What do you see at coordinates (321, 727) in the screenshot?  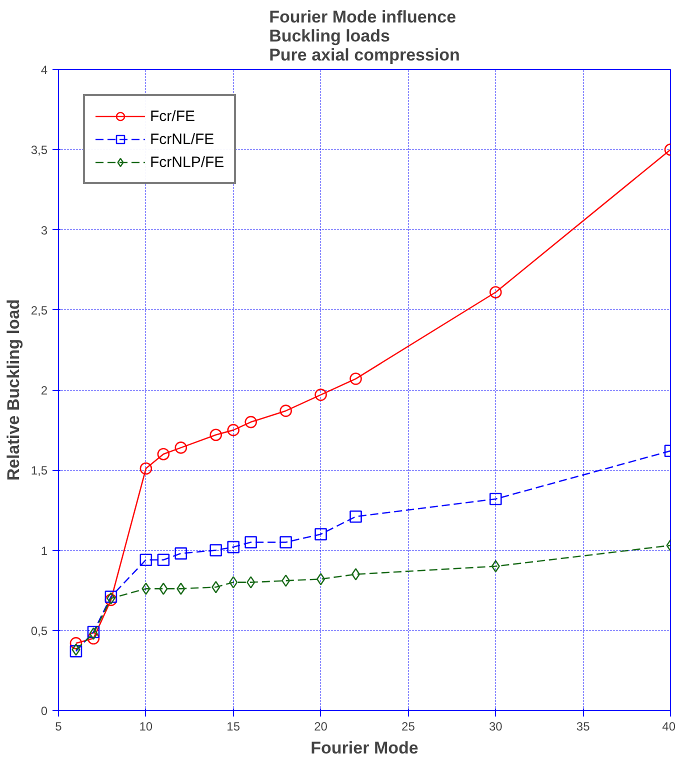 I see `x-tick-label: 20` at bounding box center [321, 727].